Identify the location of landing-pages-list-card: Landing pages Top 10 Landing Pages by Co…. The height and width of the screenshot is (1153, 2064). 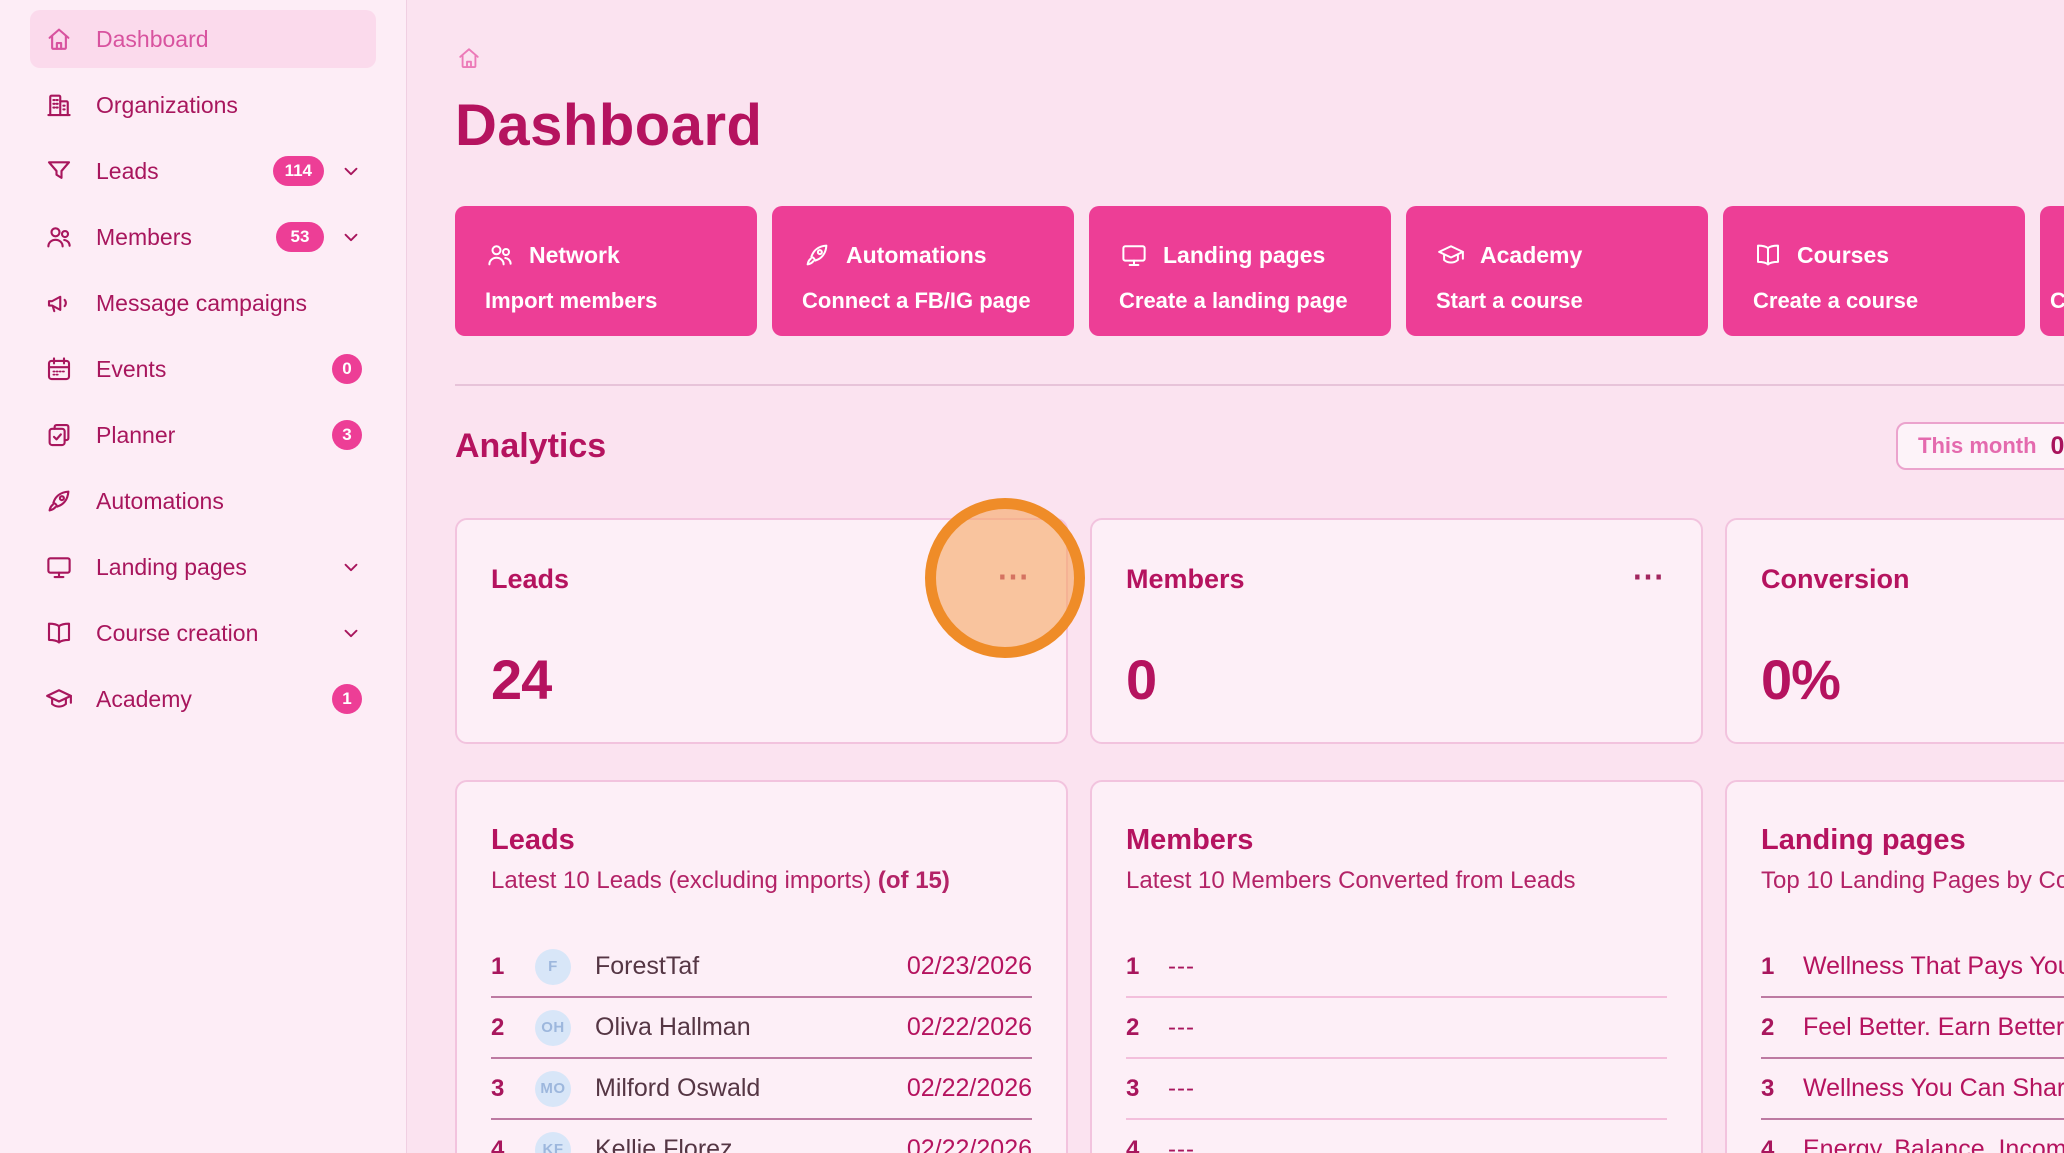
(1894, 966).